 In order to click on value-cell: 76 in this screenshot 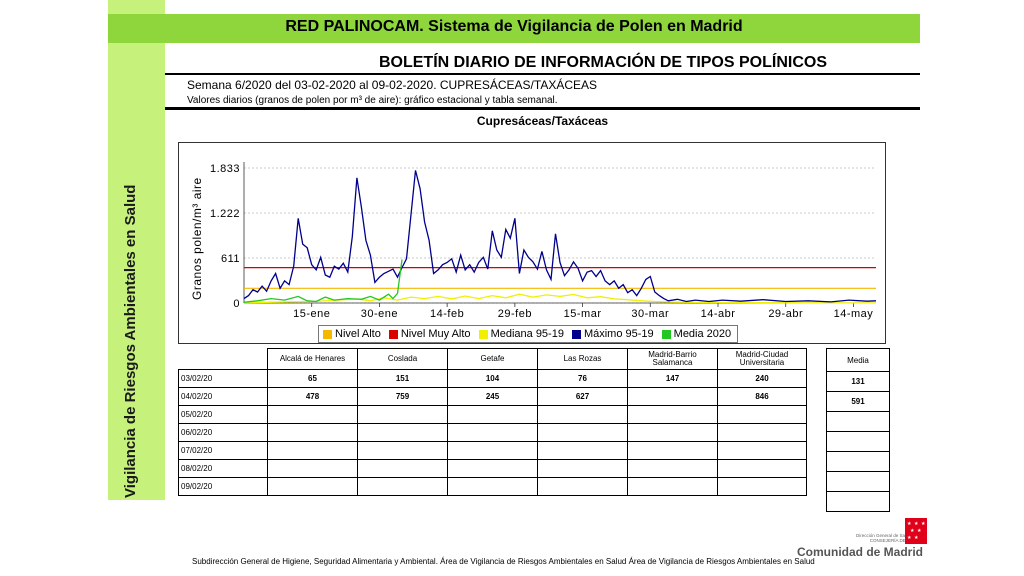, I will do `click(582, 378)`.